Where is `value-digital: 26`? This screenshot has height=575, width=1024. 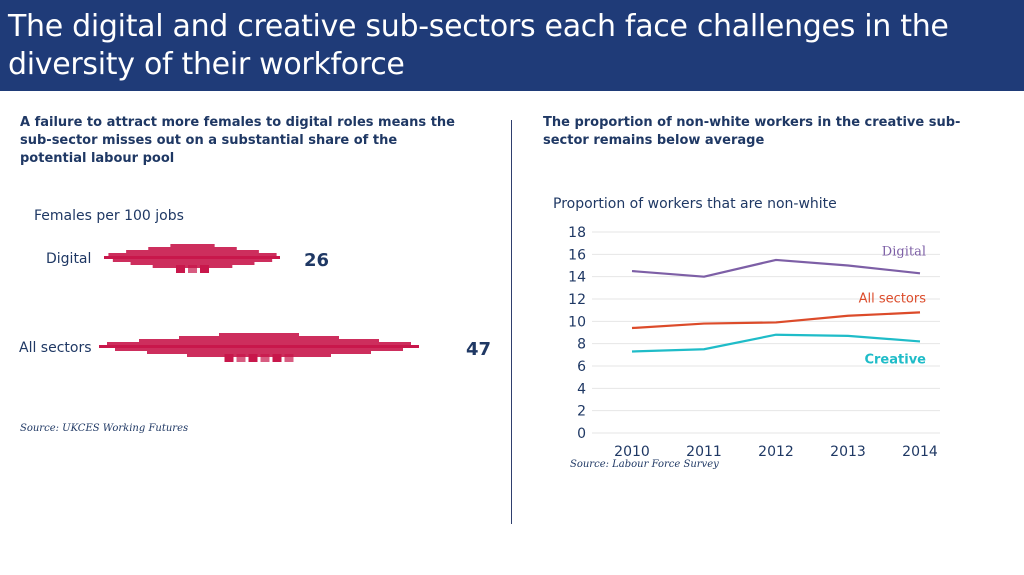 value-digital: 26 is located at coordinates (317, 260).